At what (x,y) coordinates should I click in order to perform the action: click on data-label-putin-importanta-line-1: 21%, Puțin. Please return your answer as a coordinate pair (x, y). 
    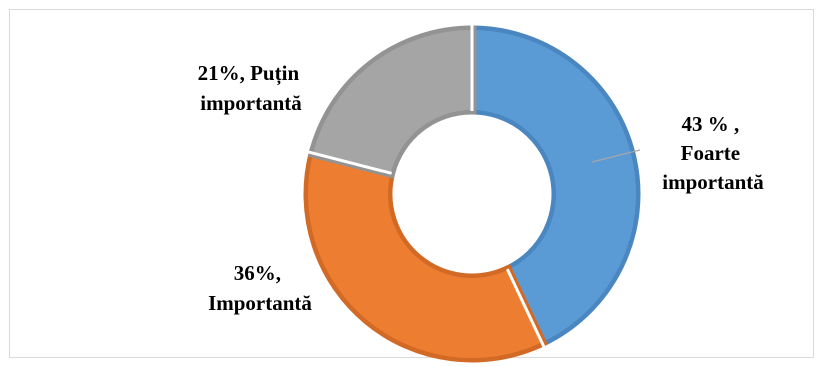
    Looking at the image, I should click on (249, 73).